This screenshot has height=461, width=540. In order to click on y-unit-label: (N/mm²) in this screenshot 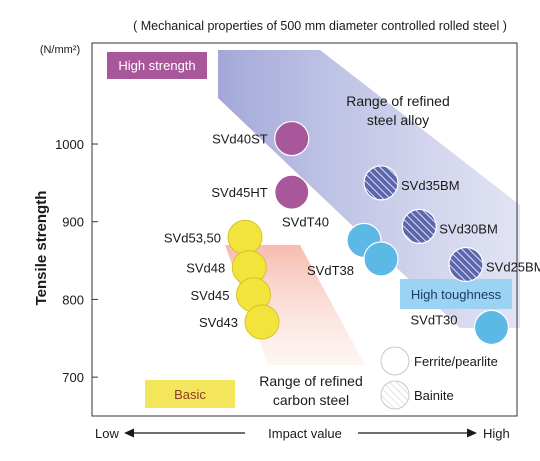, I will do `click(60, 50)`.